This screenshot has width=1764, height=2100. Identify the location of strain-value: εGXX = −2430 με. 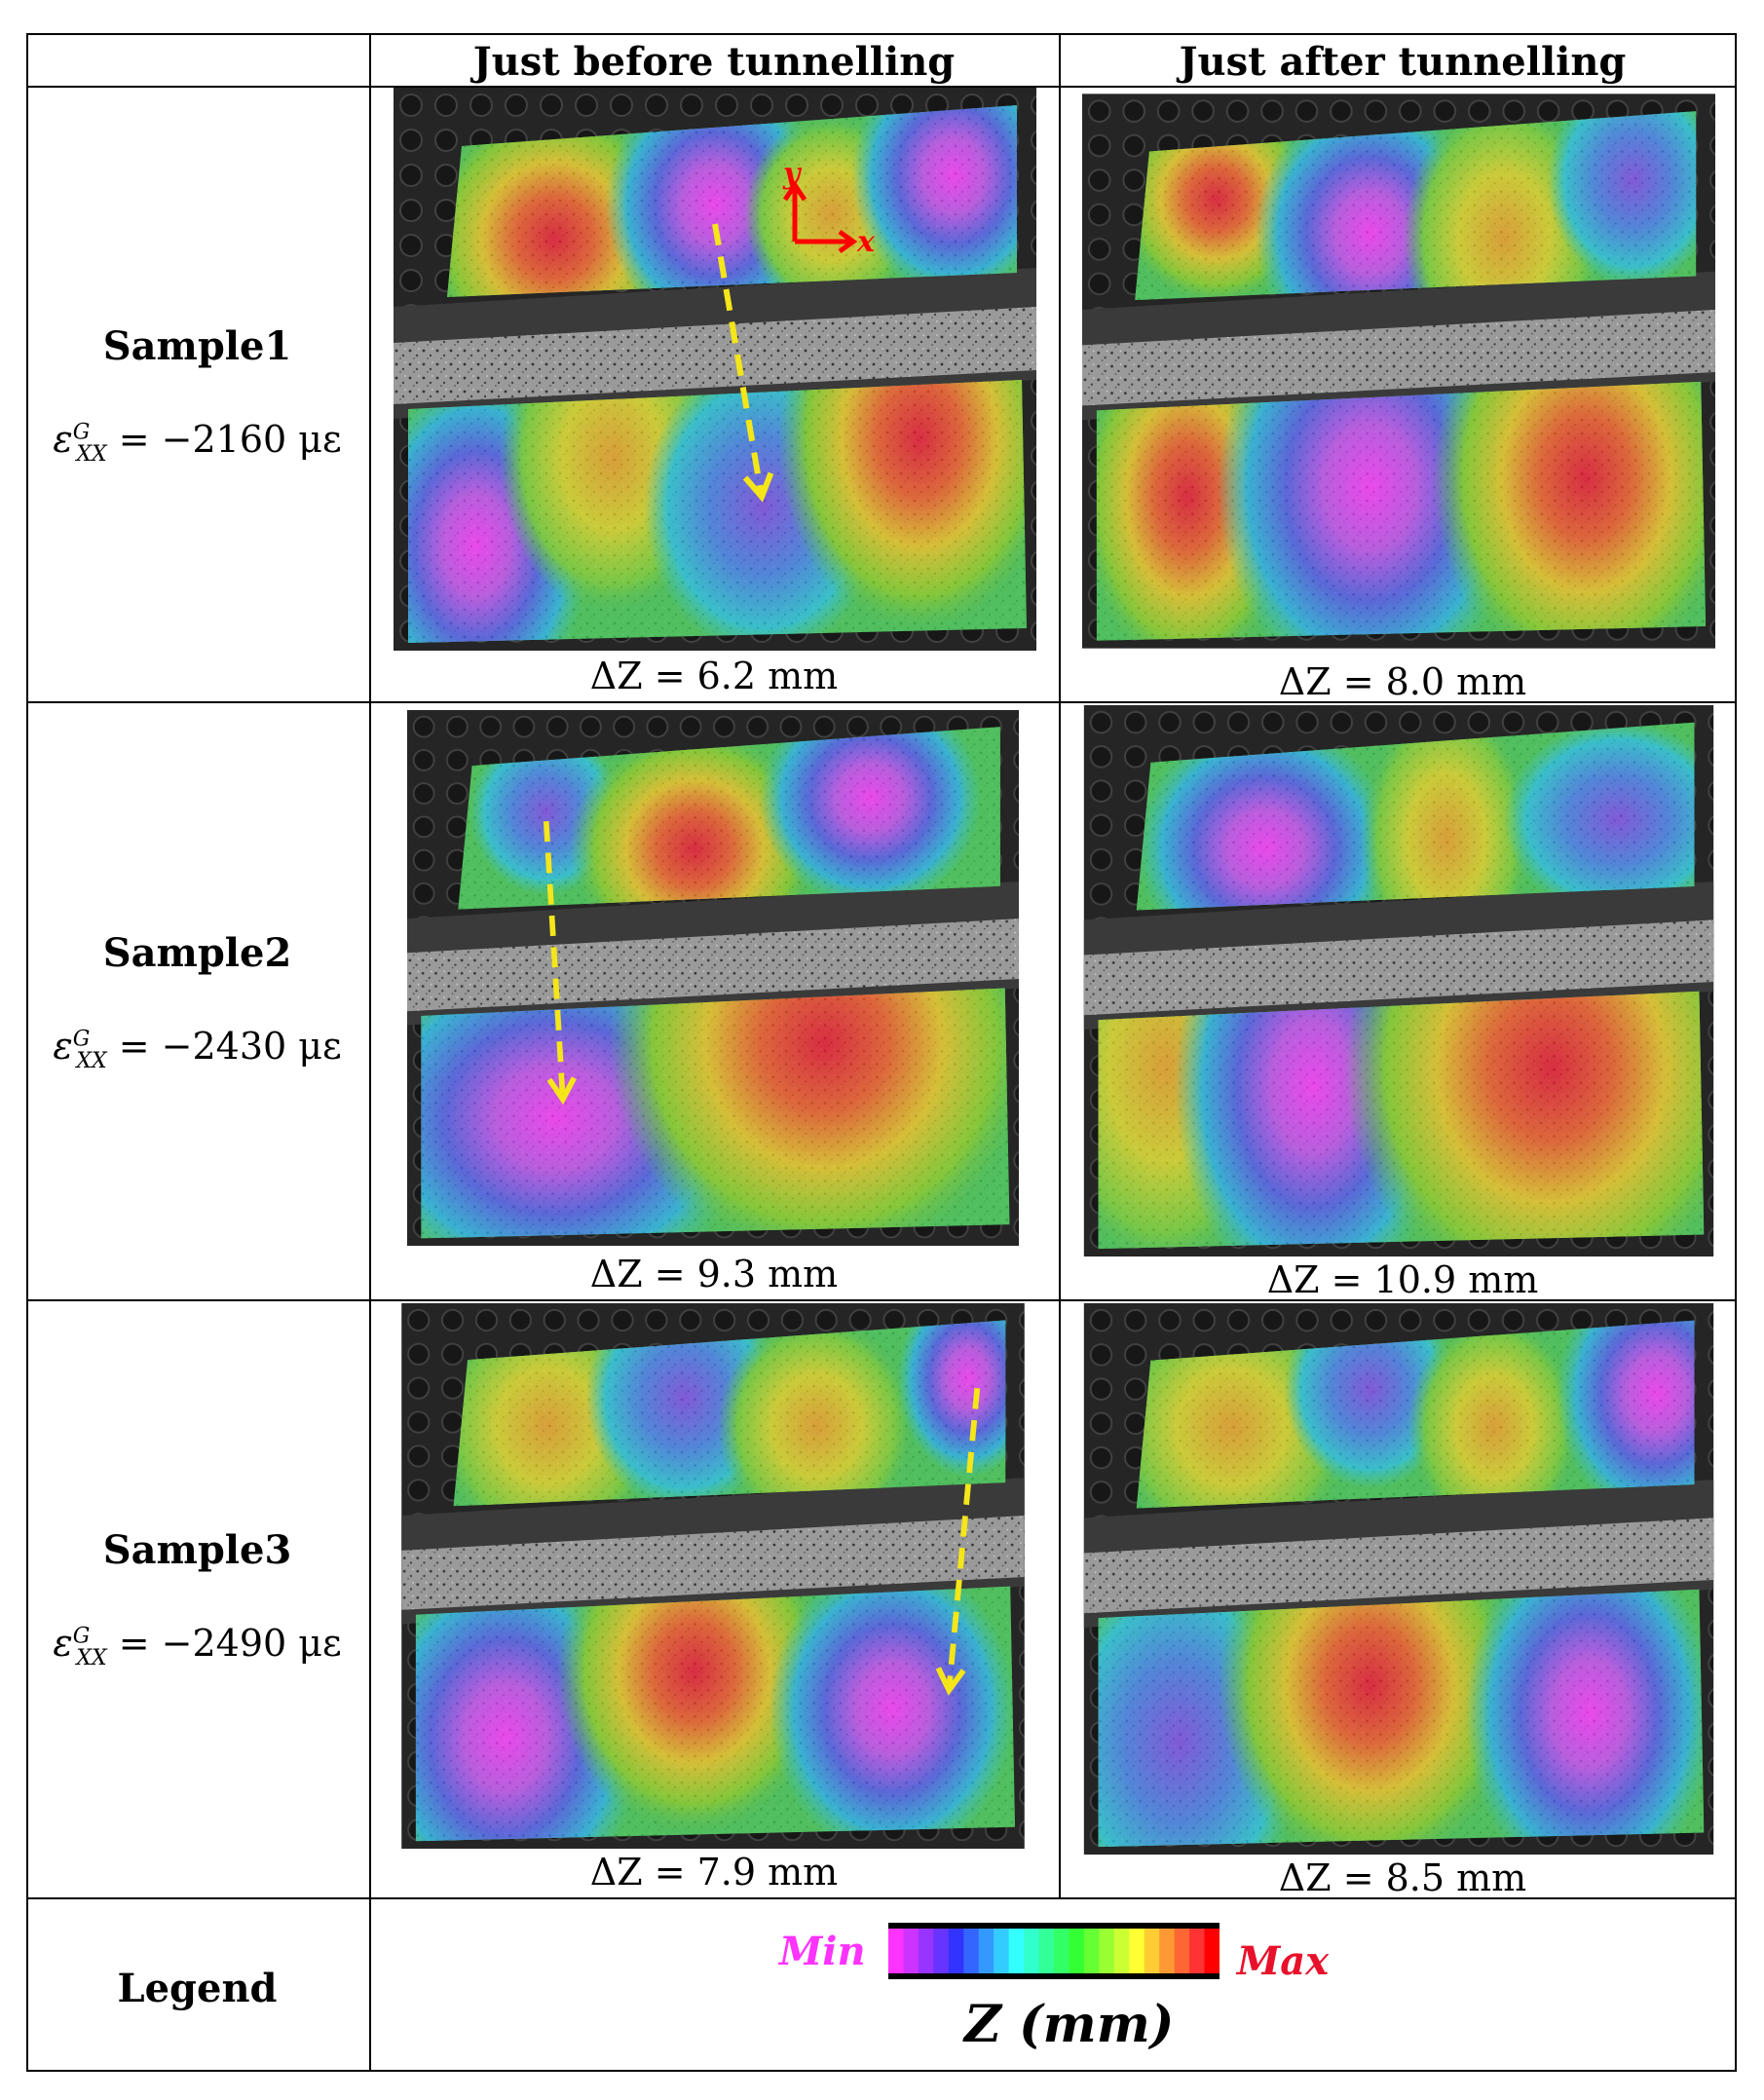
(197, 1049).